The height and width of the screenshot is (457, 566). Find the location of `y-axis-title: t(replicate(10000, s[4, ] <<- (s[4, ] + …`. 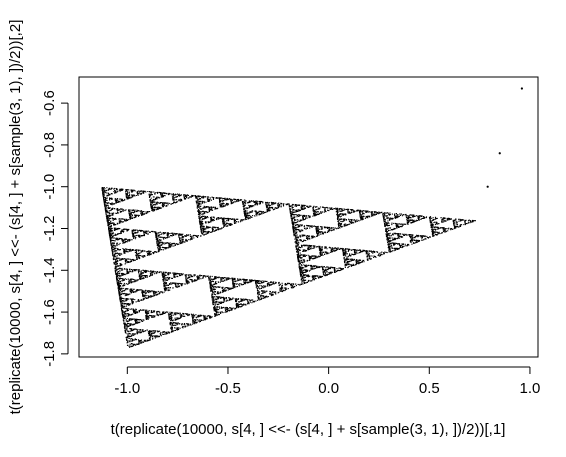

y-axis-title: t(replicate(10000, s[4, ] <<- (s[4, ] + … is located at coordinates (15, 217).